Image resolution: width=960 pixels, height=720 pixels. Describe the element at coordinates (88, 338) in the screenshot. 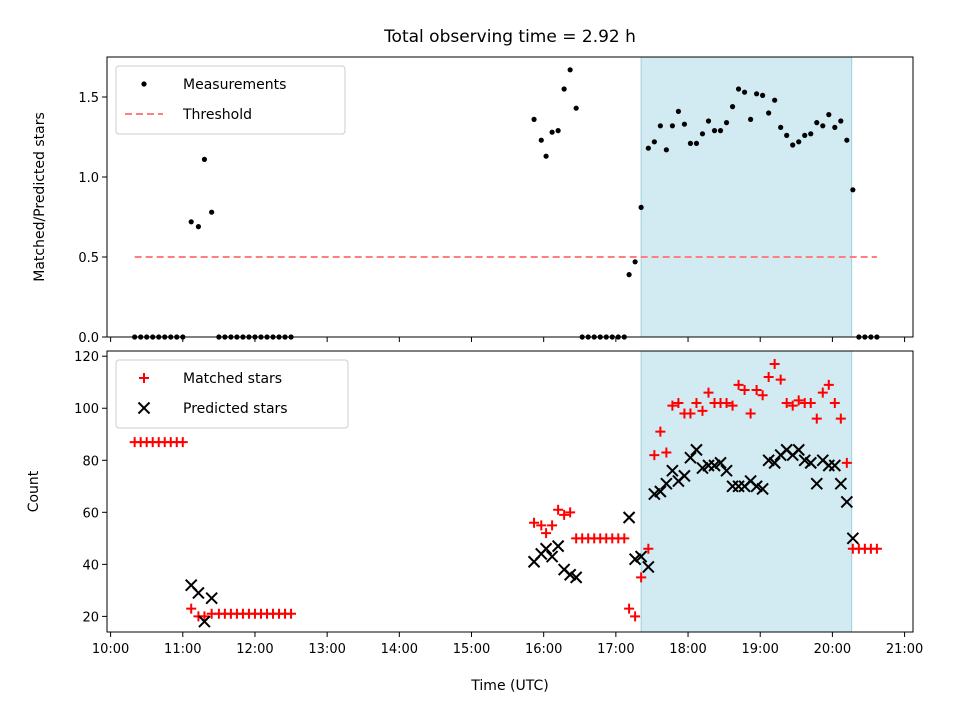

I see `y-tick-label: 0.0` at that location.